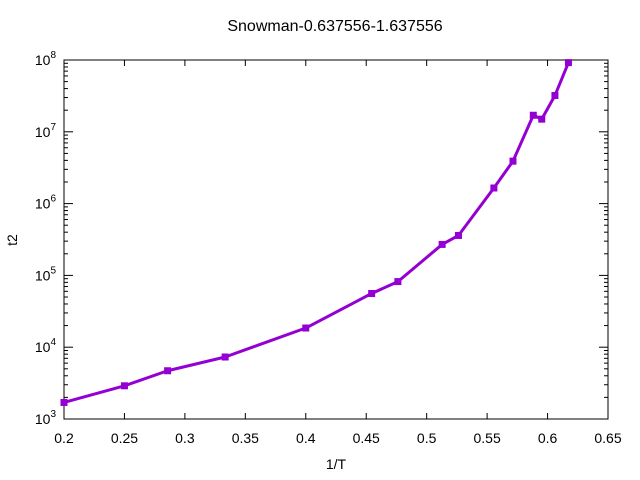 The width and height of the screenshot is (640, 480). Describe the element at coordinates (334, 26) in the screenshot. I see `chart-title: Snowman-0.637556-1.637556` at that location.